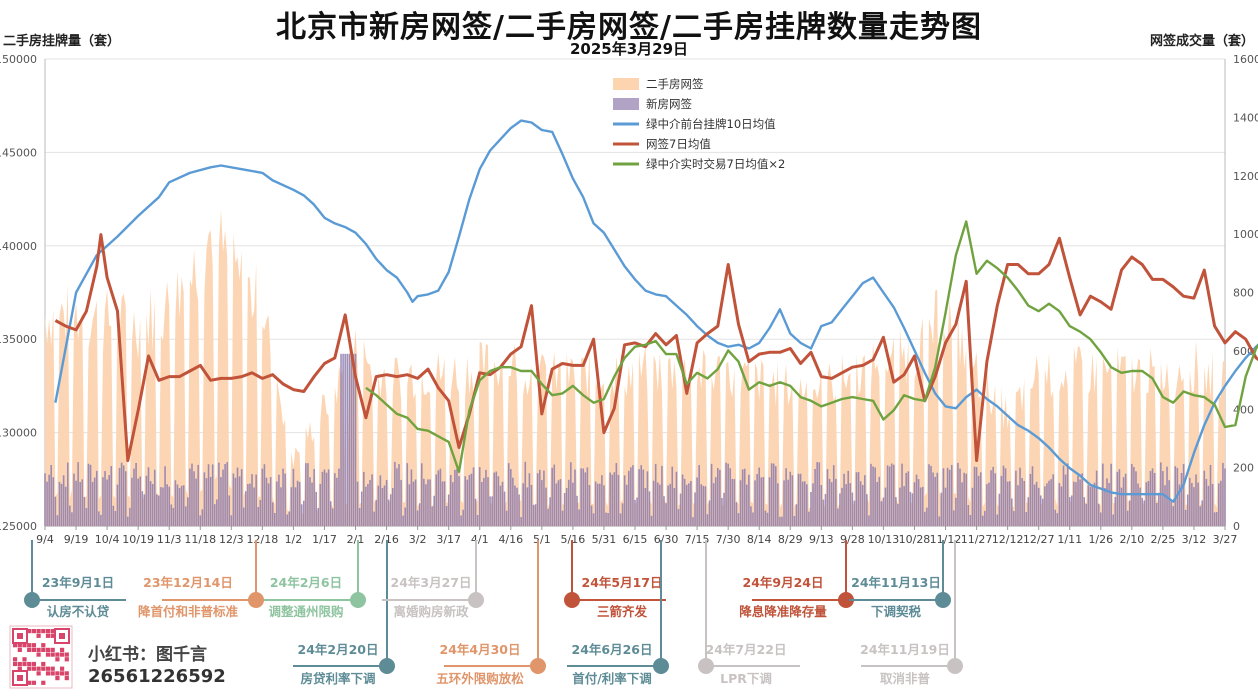  What do you see at coordinates (635, 539) in the screenshot?
I see `x-tick-label: 6/15` at bounding box center [635, 539].